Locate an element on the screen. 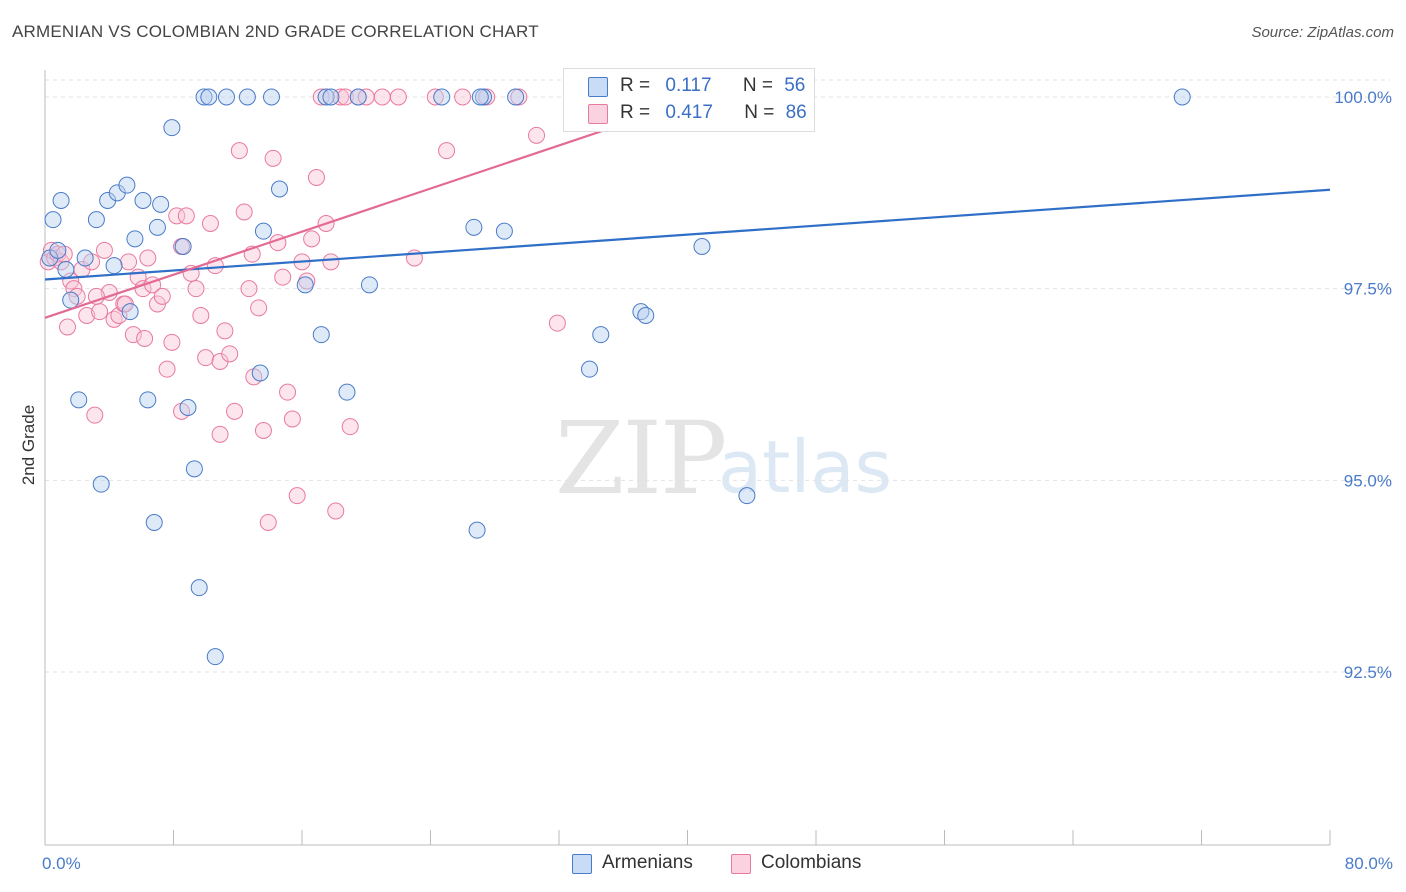  legend-armenian-stats: R = 0.117 N = 56 is located at coordinates (712, 86).